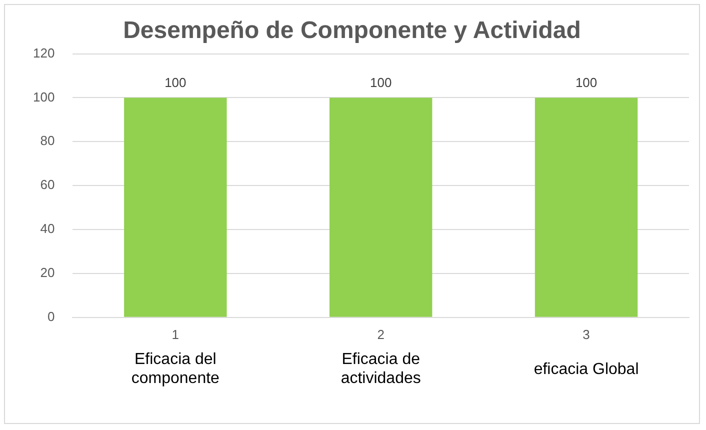  What do you see at coordinates (175, 368) in the screenshot?
I see `text: Eficacia del componente` at bounding box center [175, 368].